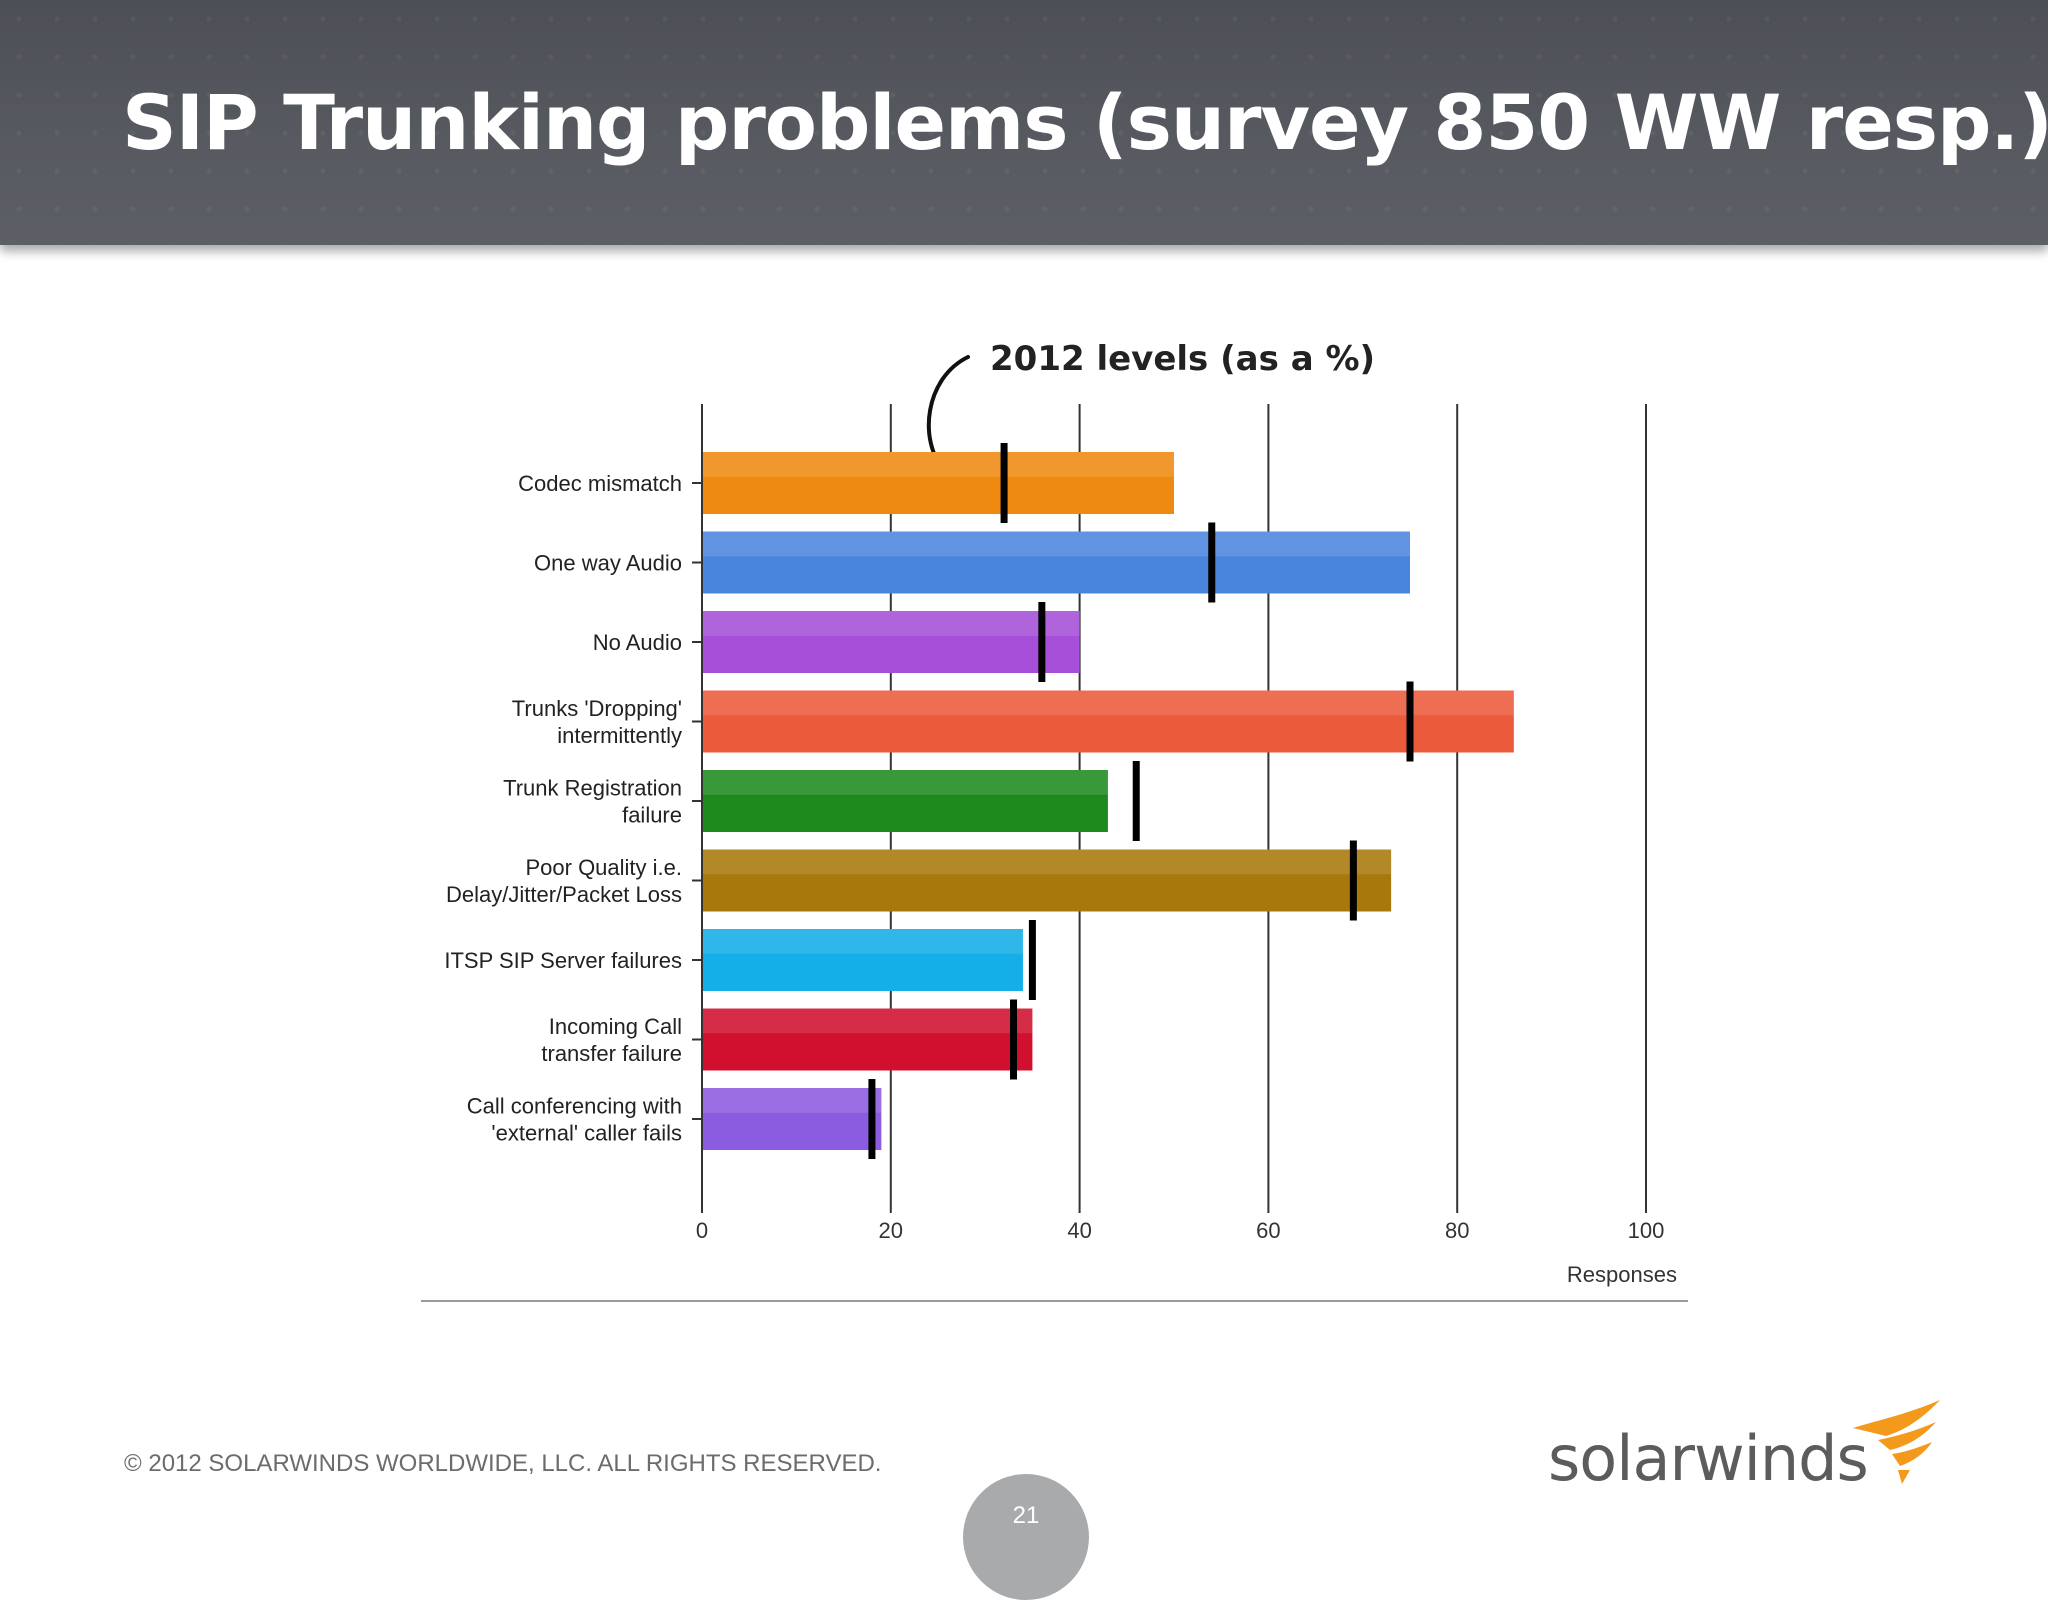 This screenshot has height=1600, width=2048. What do you see at coordinates (600, 483) in the screenshot?
I see `category-label: Codec mismatch` at bounding box center [600, 483].